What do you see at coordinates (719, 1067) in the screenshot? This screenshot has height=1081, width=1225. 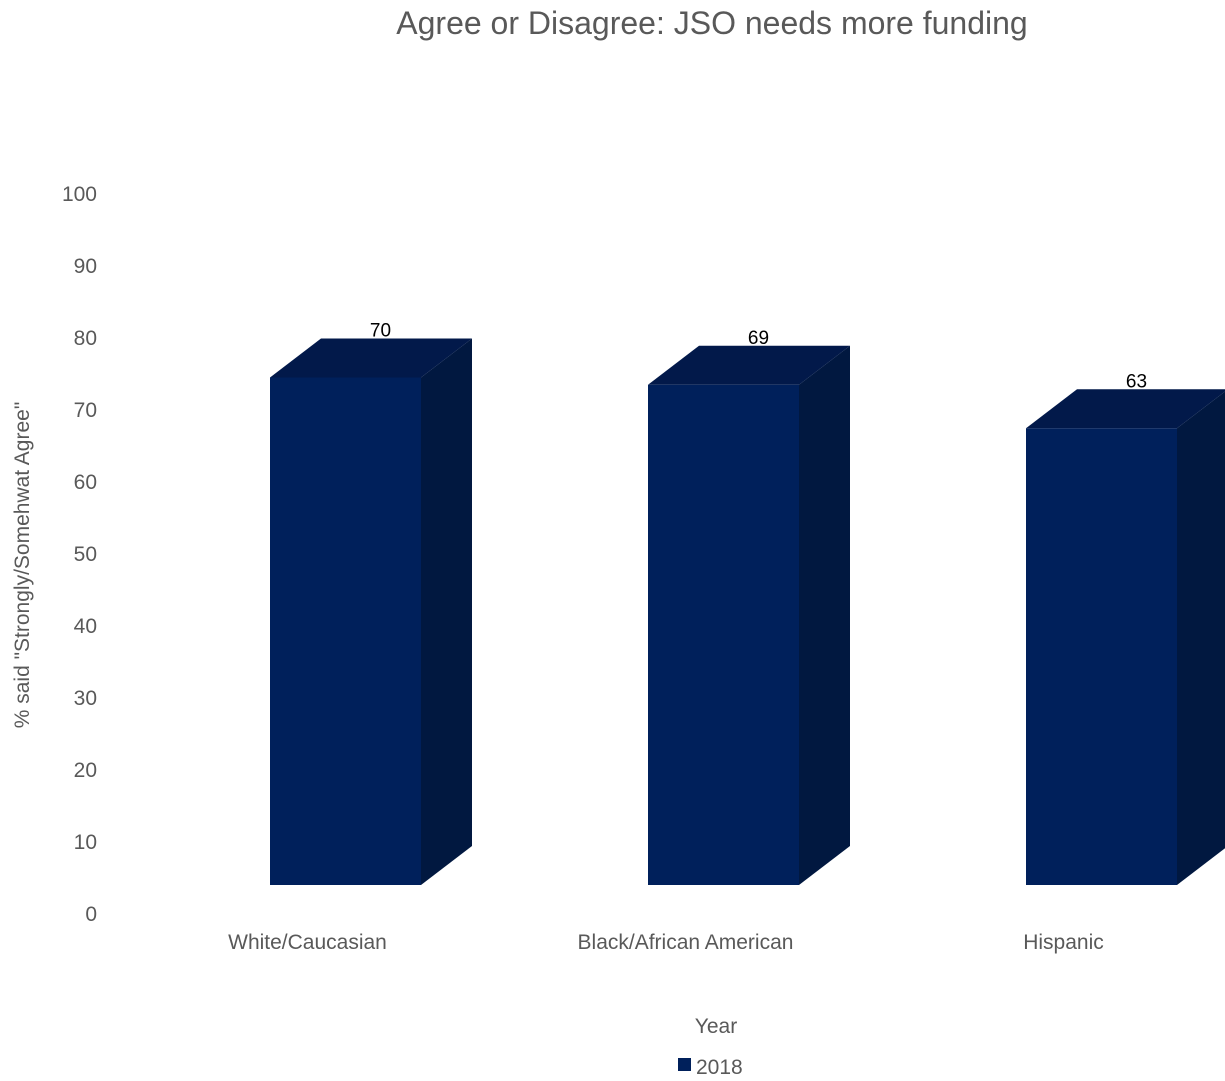 I see `legend-label: 2018` at bounding box center [719, 1067].